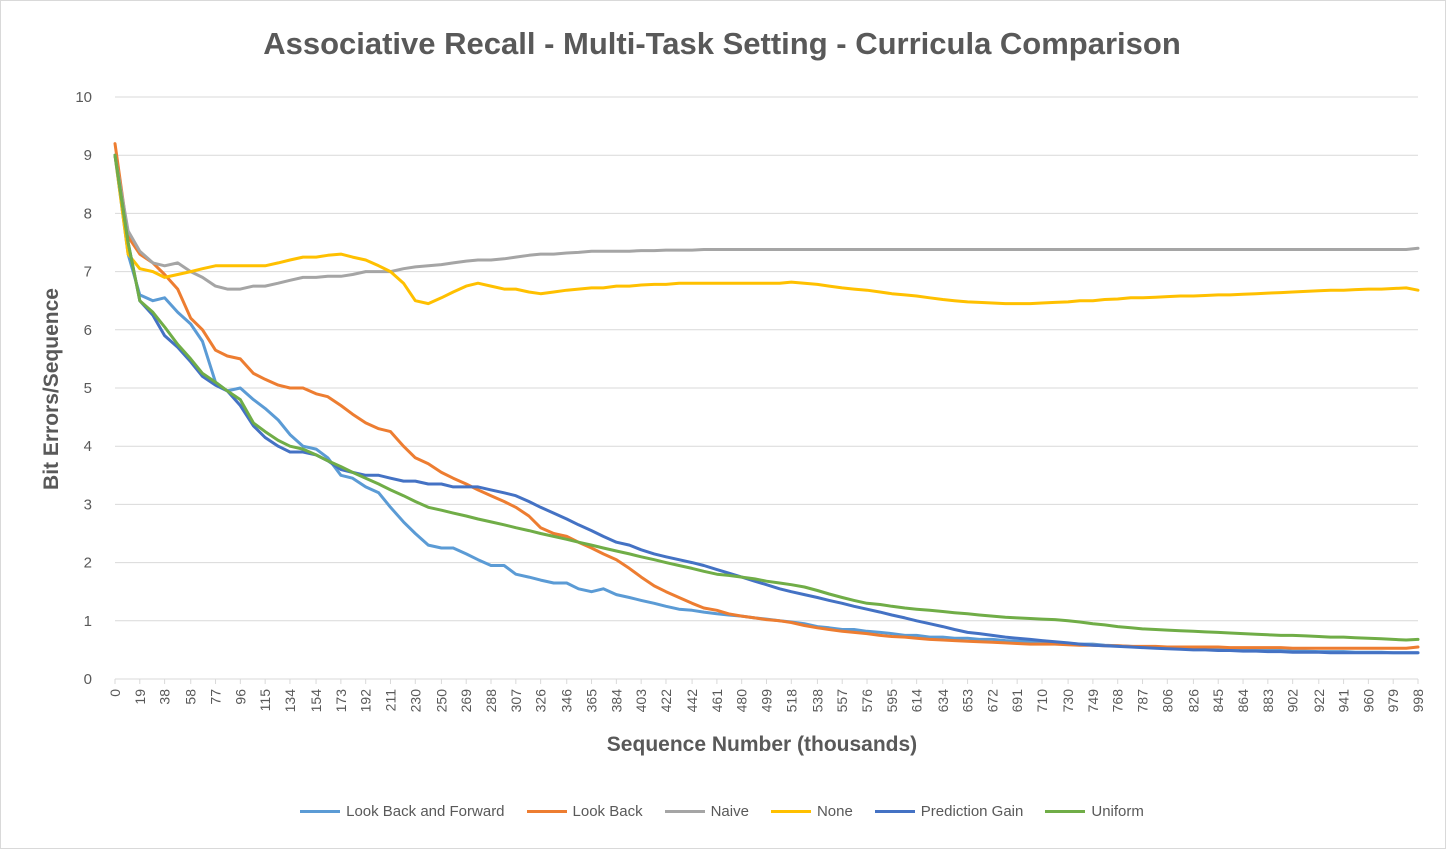 The width and height of the screenshot is (1446, 849). Describe the element at coordinates (341, 701) in the screenshot. I see `x-tick-label: 173` at that location.